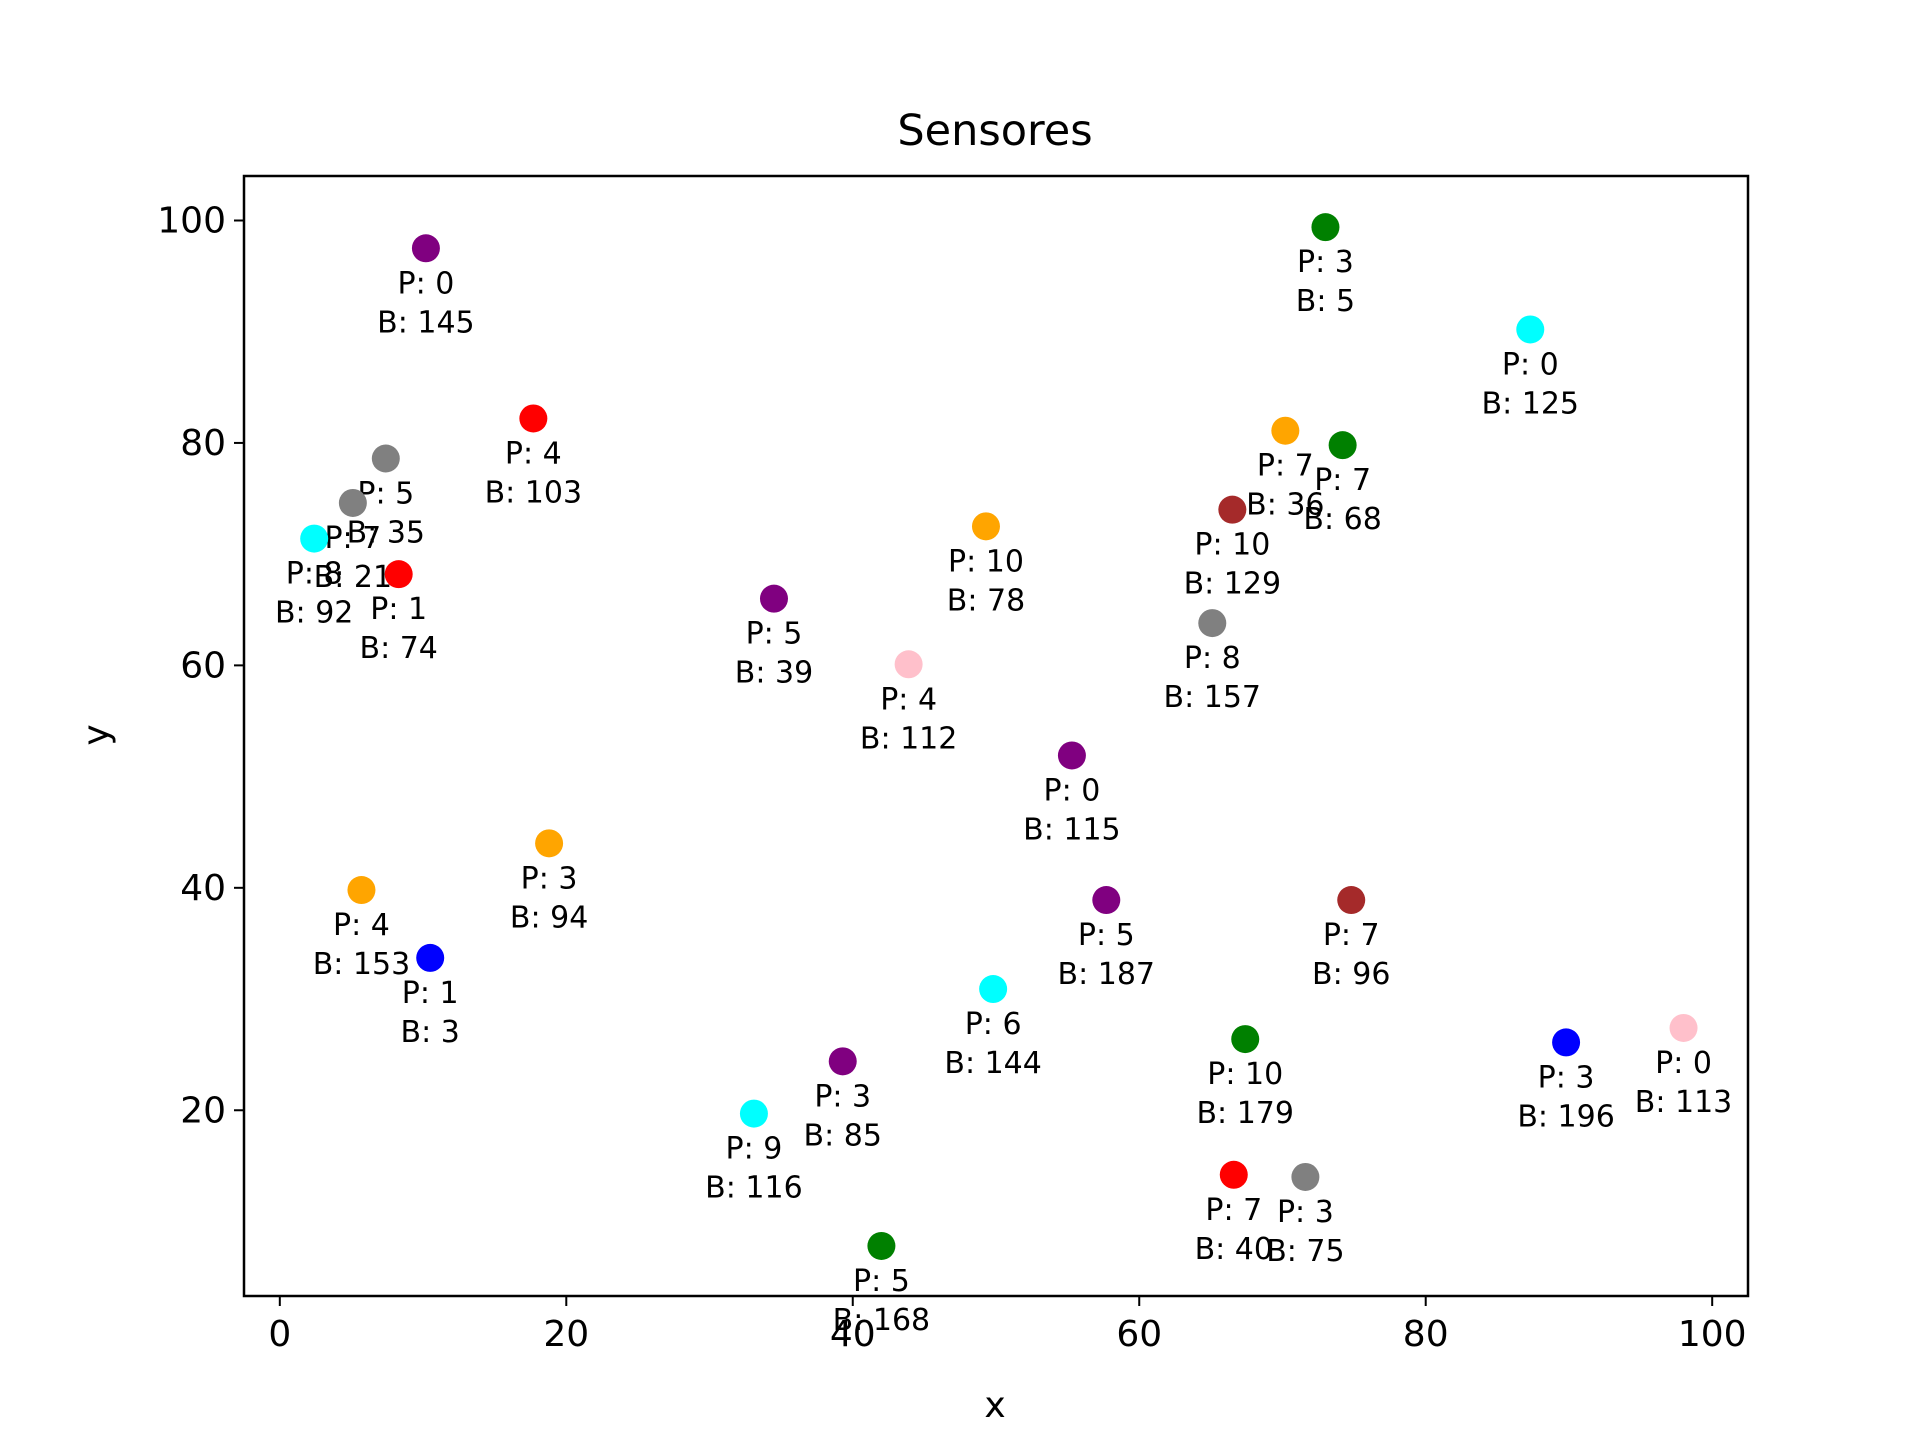 The image size is (1920, 1440). Describe the element at coordinates (882, 1320) in the screenshot. I see `sensor-label-b: B: 168` at that location.